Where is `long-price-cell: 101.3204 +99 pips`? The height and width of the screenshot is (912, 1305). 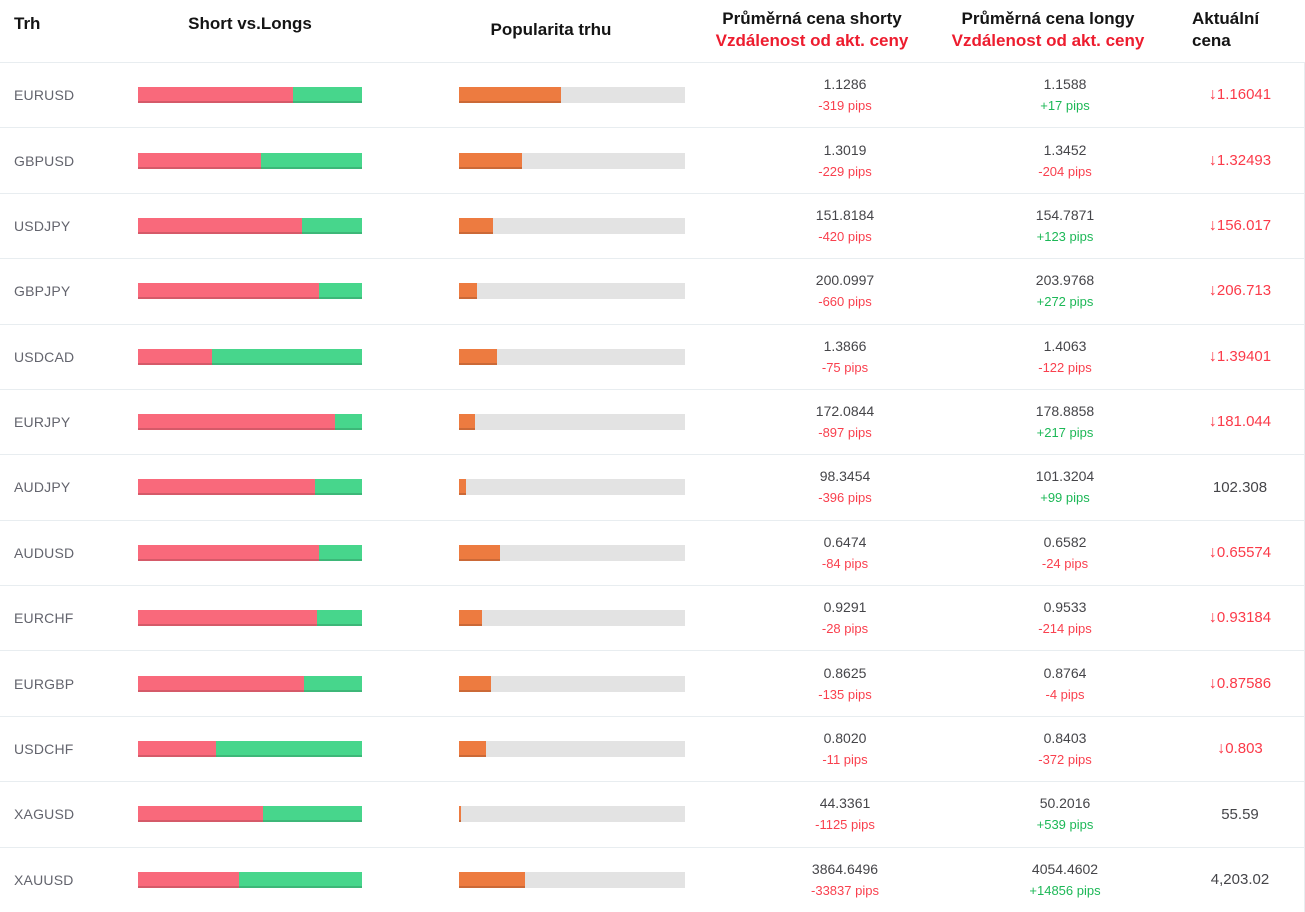
long-price-cell: 101.3204 +99 pips is located at coordinates (1065, 487).